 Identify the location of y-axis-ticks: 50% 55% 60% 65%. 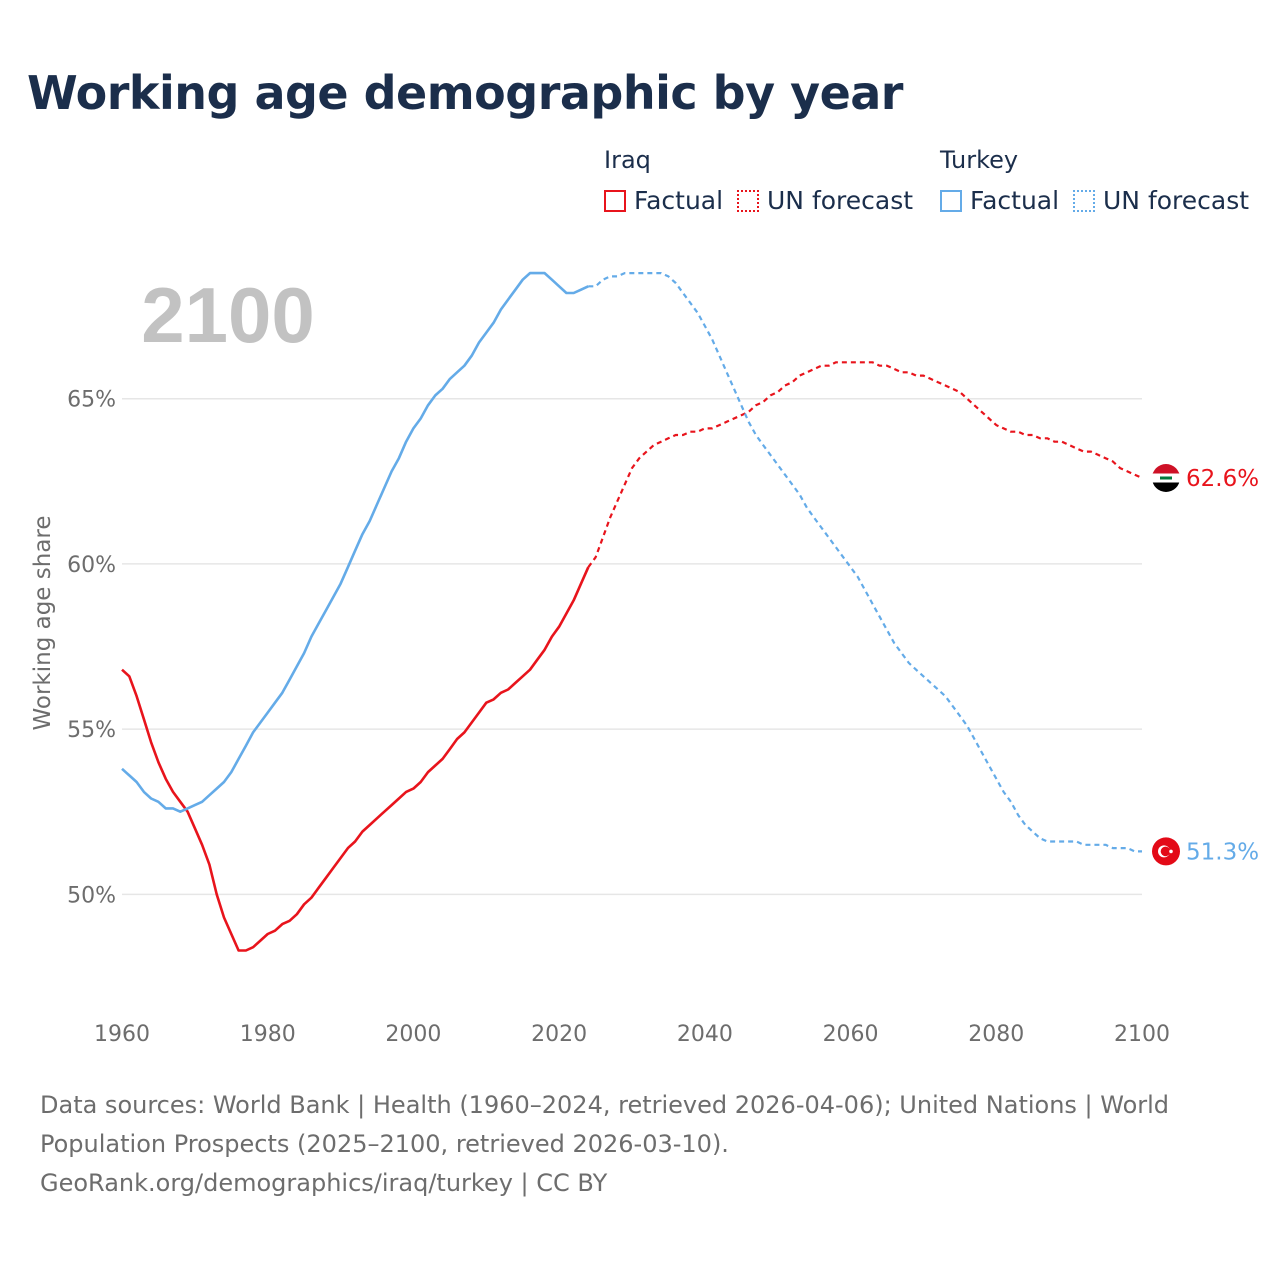
(91, 648).